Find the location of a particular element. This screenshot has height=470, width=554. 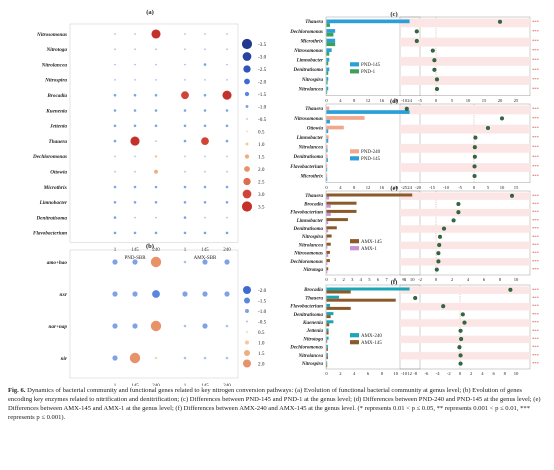

bar-category-label: Nitrosomonas is located at coordinates (308, 119).